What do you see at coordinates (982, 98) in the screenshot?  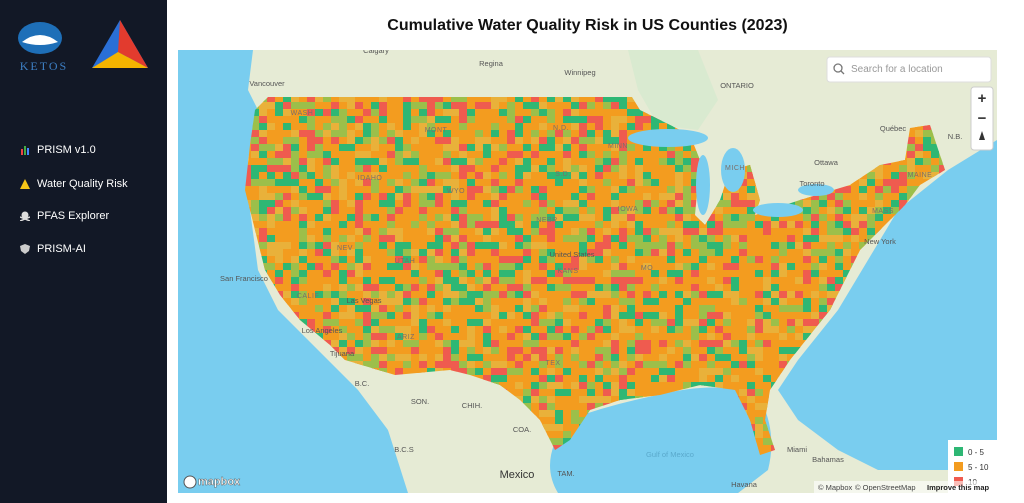 I see `zoom-in: +` at bounding box center [982, 98].